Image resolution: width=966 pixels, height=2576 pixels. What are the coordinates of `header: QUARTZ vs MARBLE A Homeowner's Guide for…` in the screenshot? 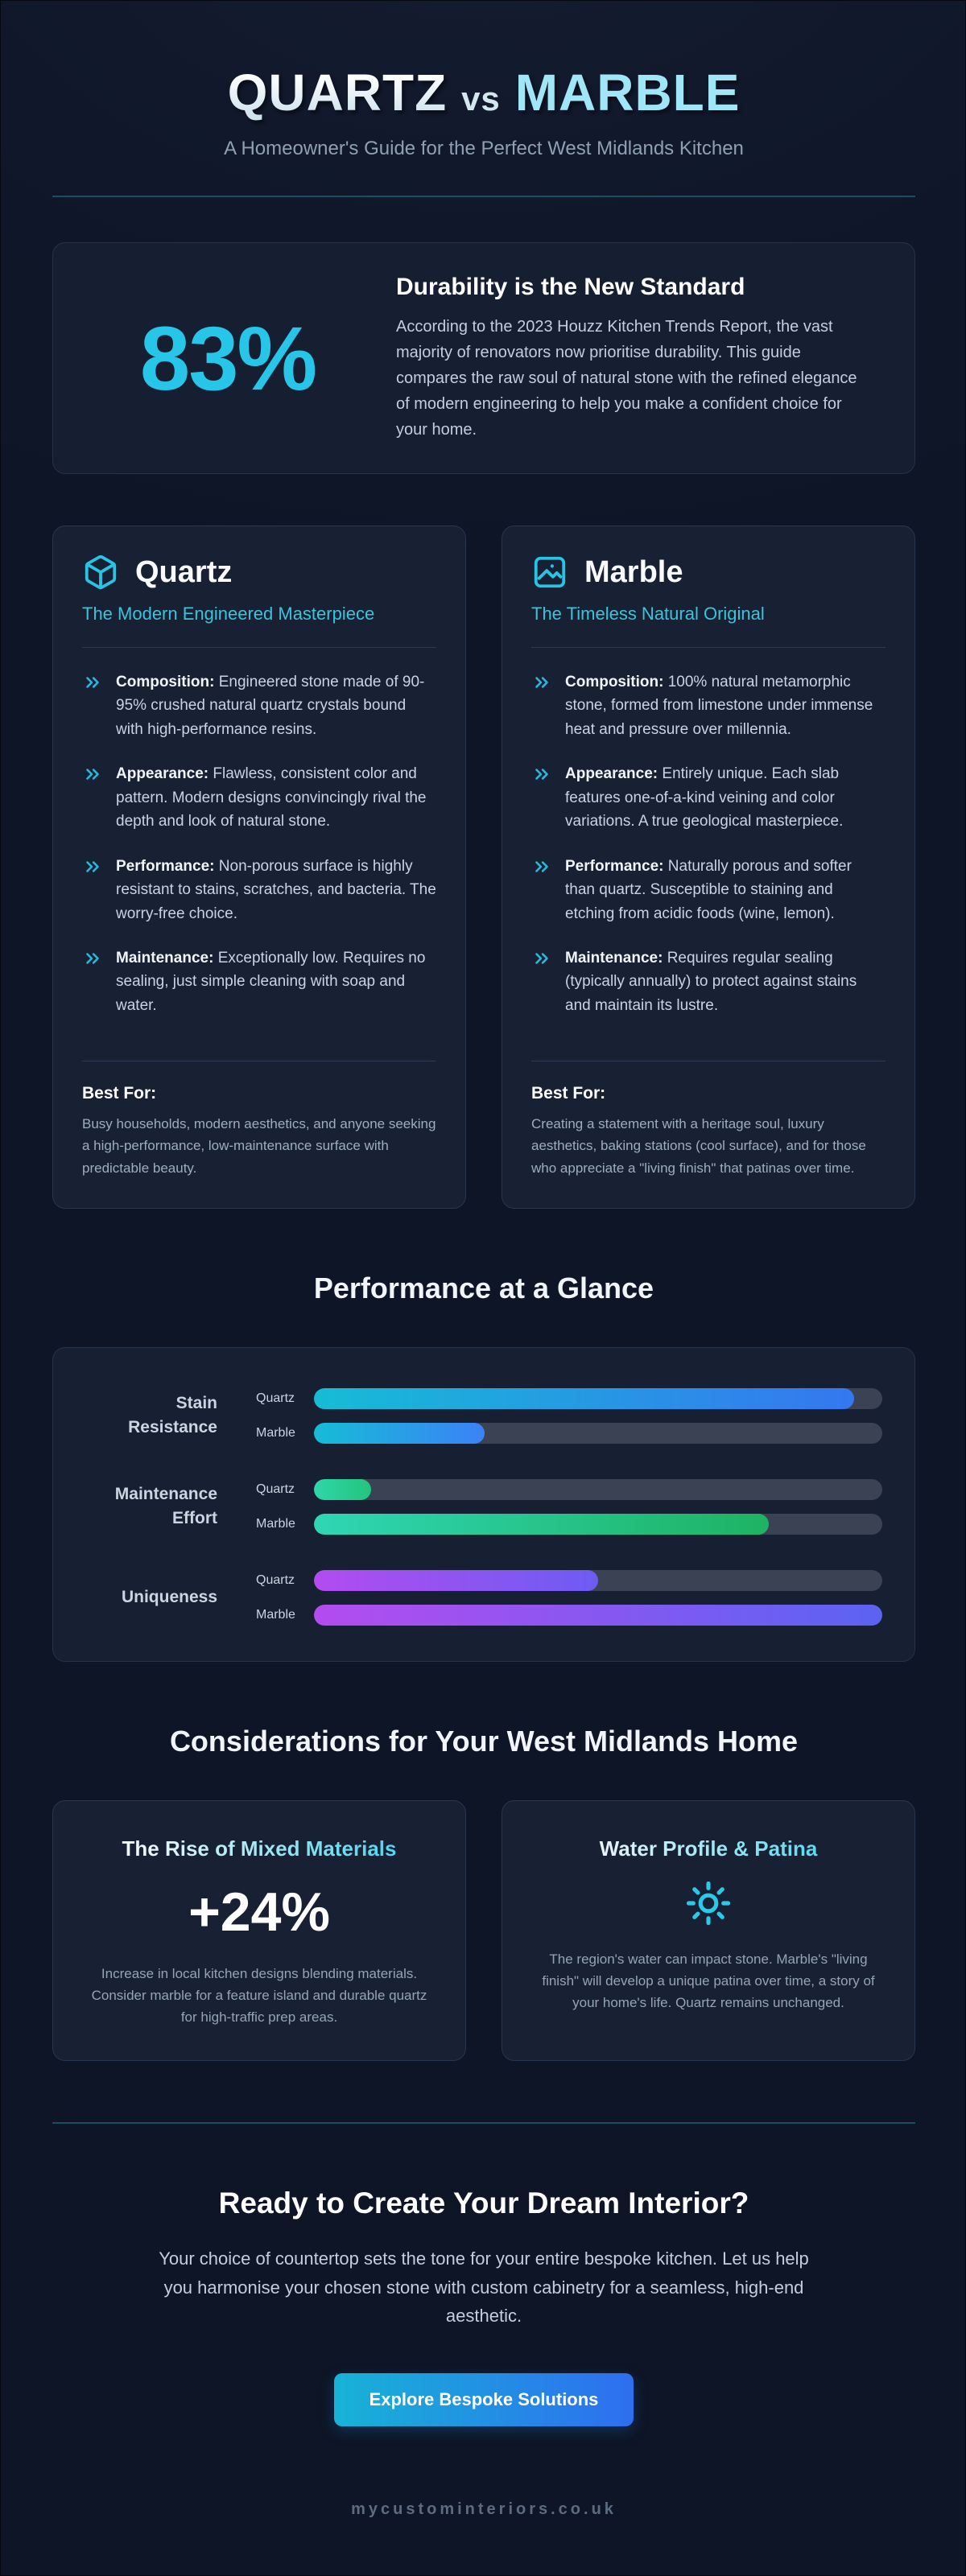 It's located at (483, 132).